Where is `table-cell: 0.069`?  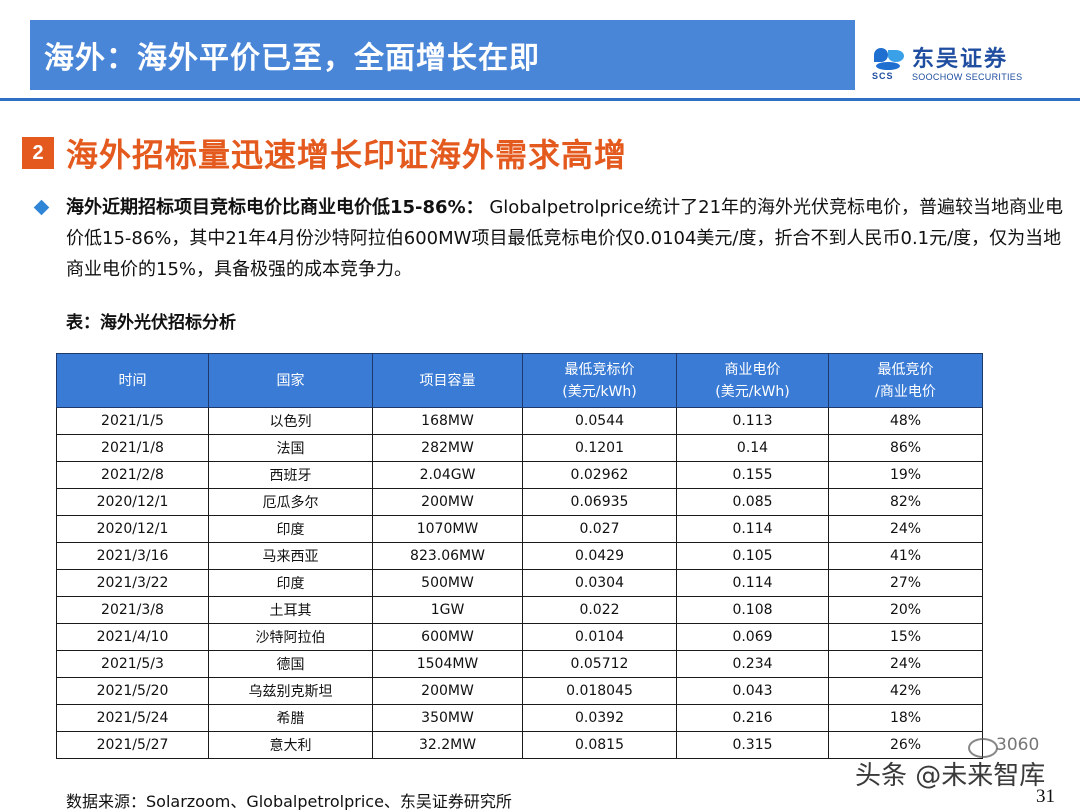 table-cell: 0.069 is located at coordinates (752, 637).